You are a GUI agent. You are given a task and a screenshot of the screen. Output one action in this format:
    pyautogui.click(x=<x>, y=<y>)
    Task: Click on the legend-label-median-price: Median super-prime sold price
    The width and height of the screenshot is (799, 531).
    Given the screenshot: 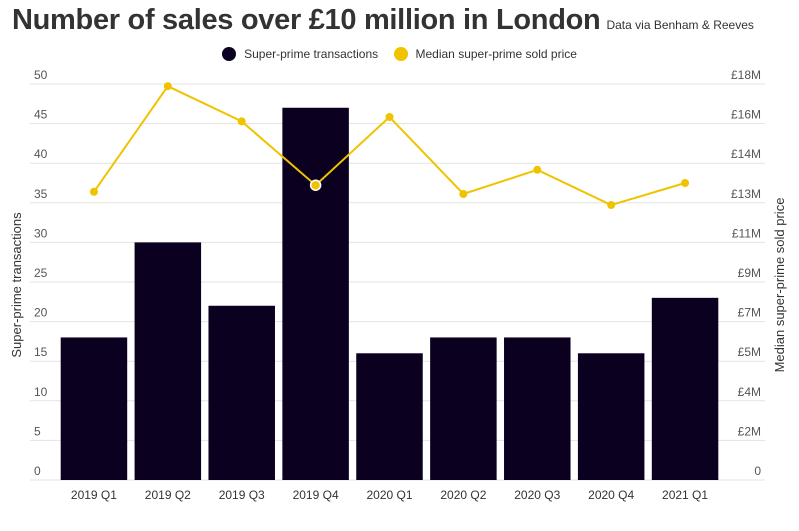 What is the action you would take?
    pyautogui.click(x=496, y=54)
    